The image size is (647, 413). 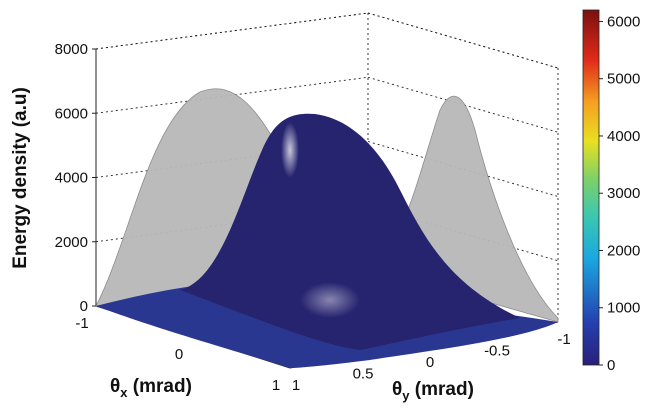 I want to click on colorbar-tick-label: 3000, so click(x=623, y=193).